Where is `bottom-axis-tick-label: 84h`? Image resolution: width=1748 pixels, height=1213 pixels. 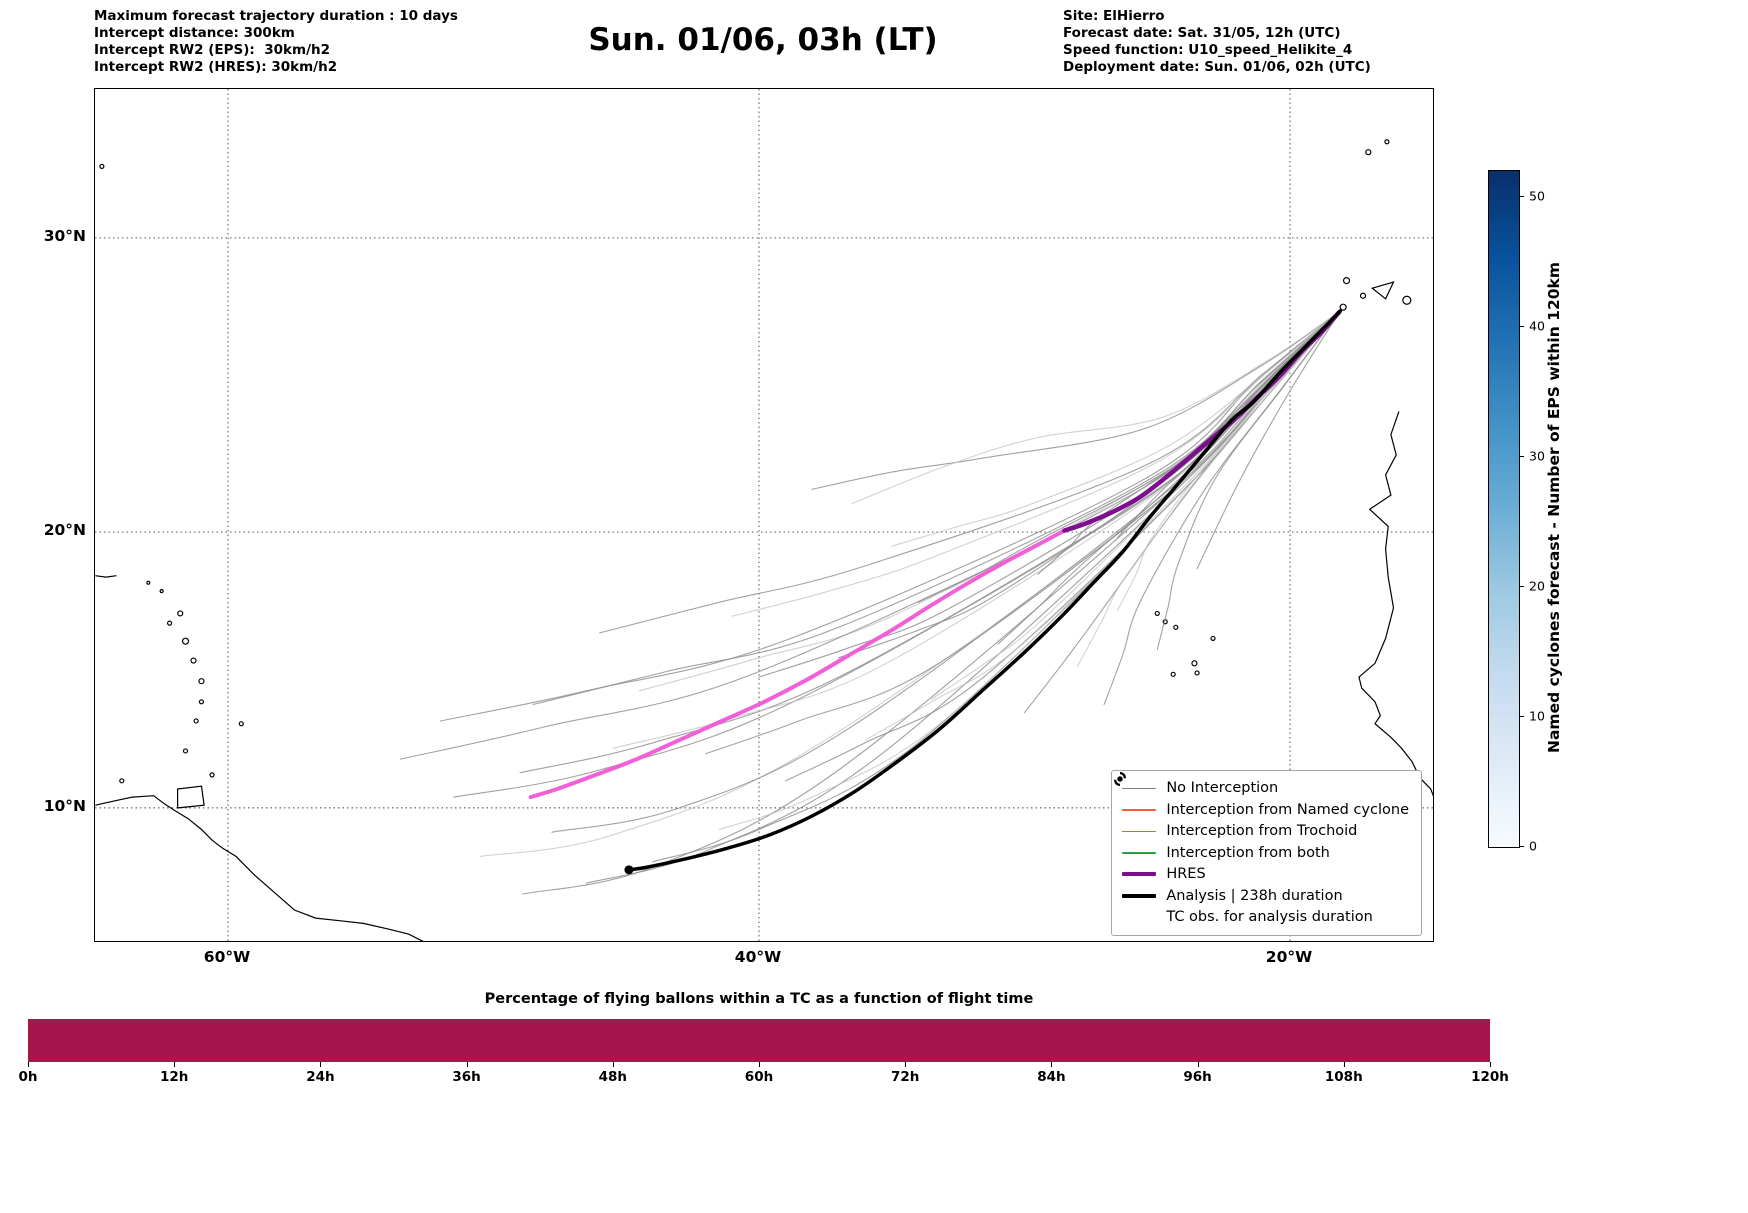 bottom-axis-tick-label: 84h is located at coordinates (1051, 1077).